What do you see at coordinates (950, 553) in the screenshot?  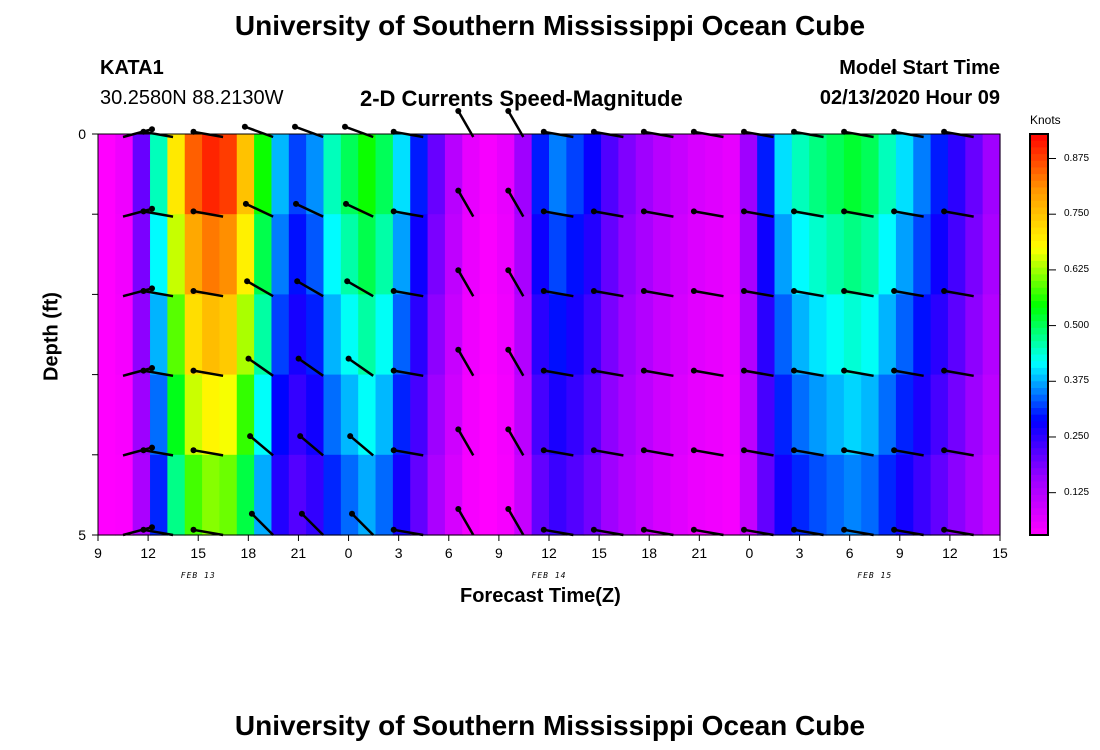 I see `x-tick-label: 12` at bounding box center [950, 553].